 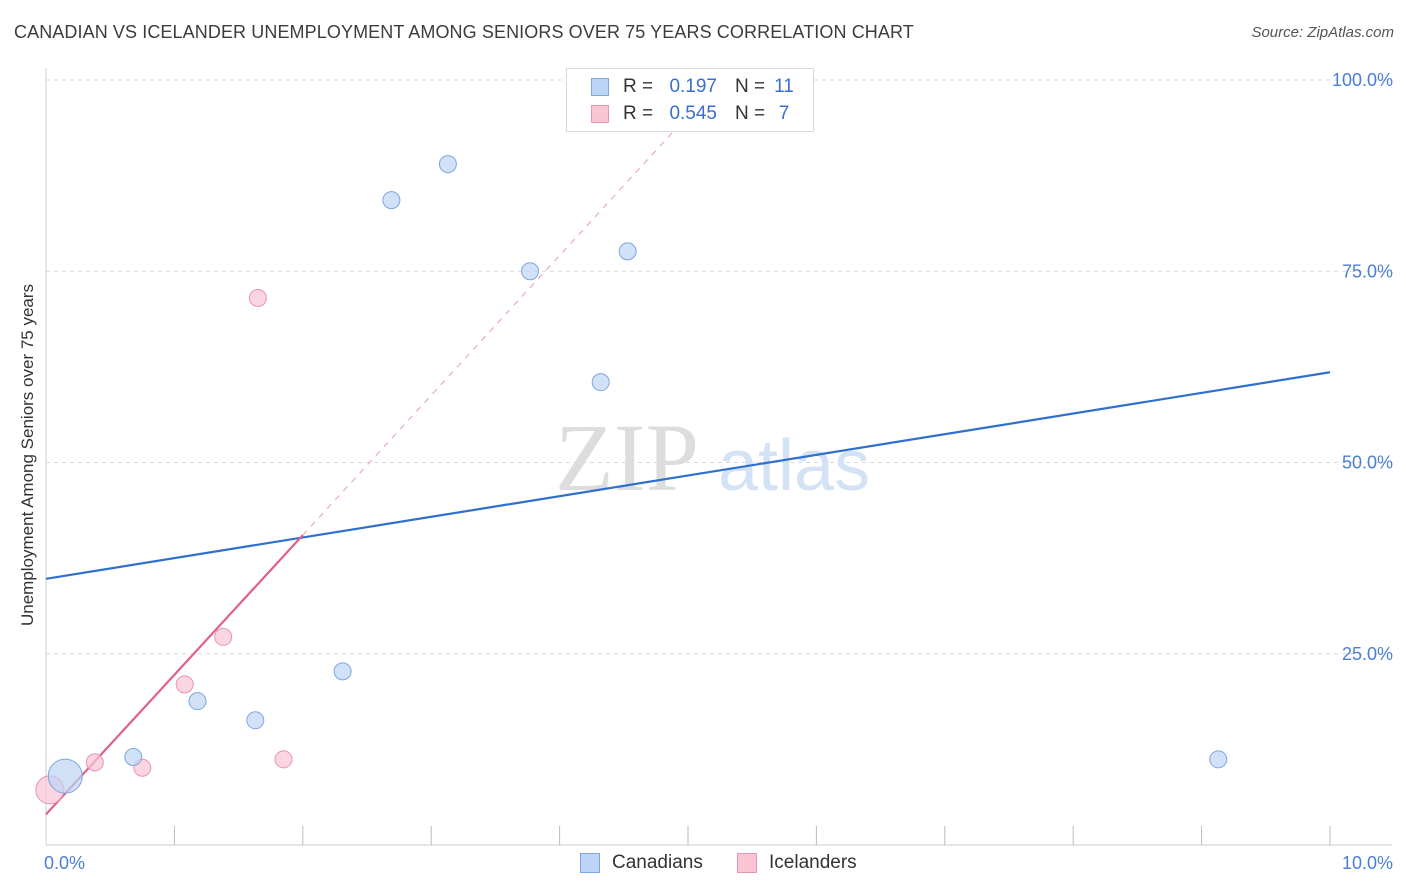 I want to click on icelanders-swatch, so click(x=600, y=114).